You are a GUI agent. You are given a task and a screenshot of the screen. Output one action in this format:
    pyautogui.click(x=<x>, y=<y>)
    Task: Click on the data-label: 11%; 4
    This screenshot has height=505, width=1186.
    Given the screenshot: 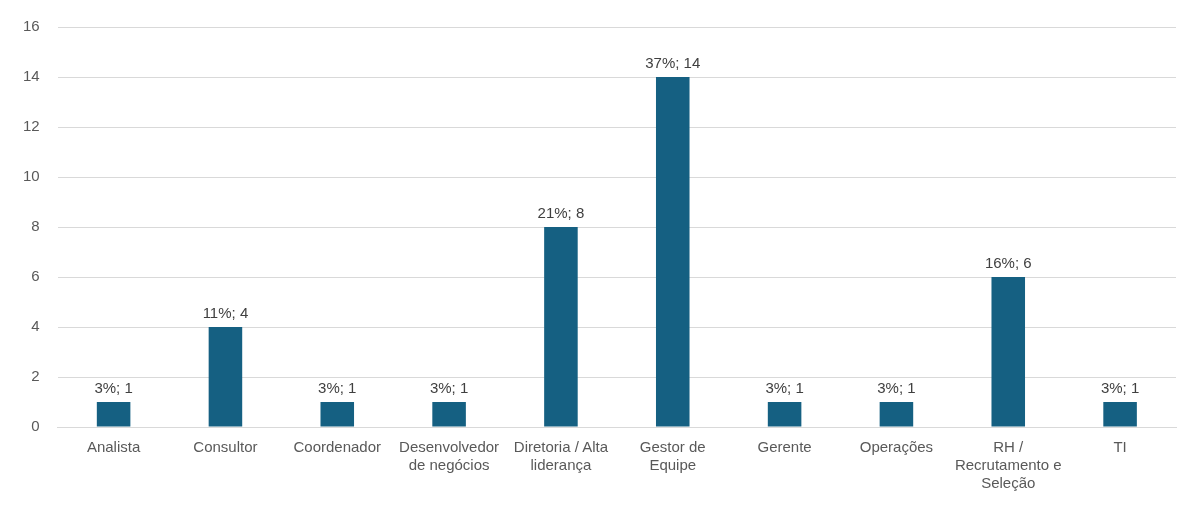 What is the action you would take?
    pyautogui.click(x=225, y=312)
    